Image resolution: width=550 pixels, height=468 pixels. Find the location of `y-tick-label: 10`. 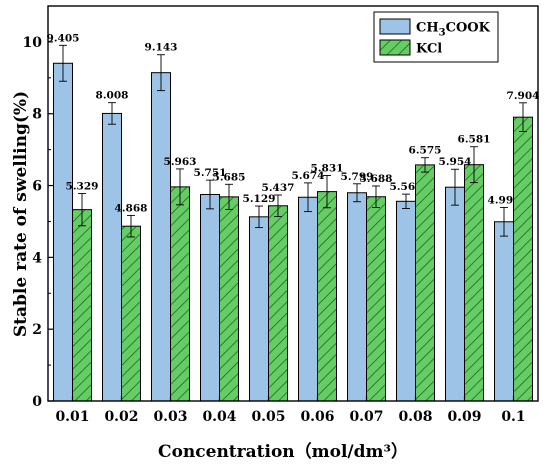

y-tick-label: 10 is located at coordinates (33, 43).